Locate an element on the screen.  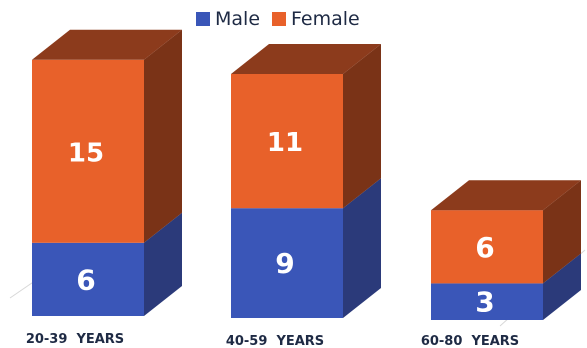
value-label-female-1: 15 is located at coordinates (86, 153).